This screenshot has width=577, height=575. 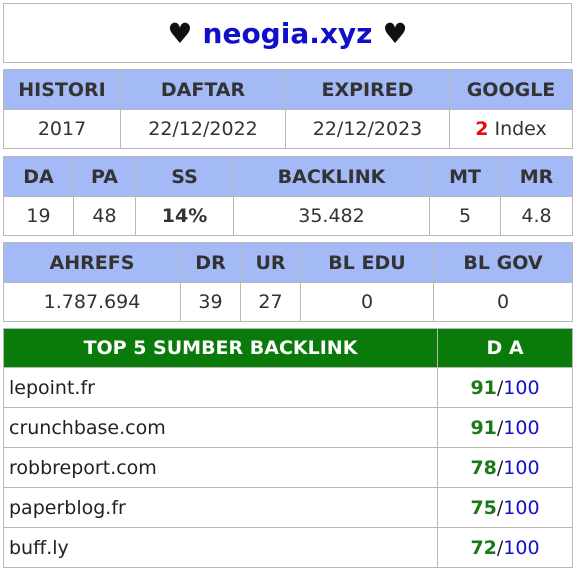 I want to click on table-row: lepoint.fr 91/100, so click(x=288, y=387).